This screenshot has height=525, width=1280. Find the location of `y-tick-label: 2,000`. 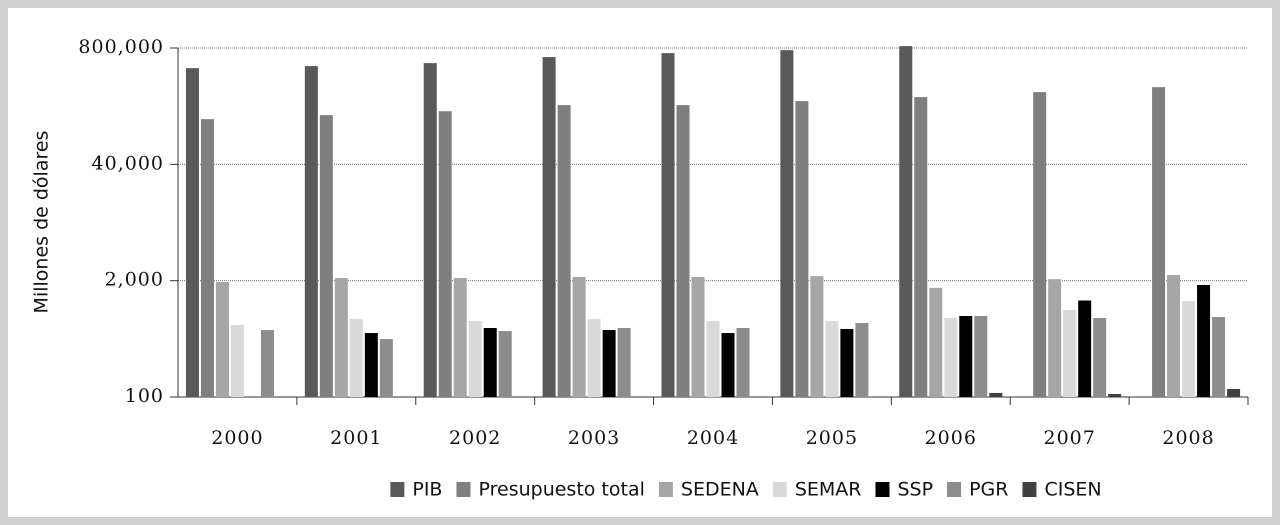

y-tick-label: 2,000 is located at coordinates (134, 280).